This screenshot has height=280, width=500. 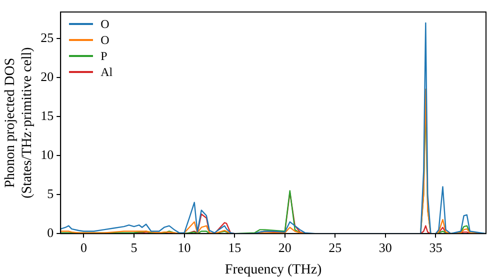 What do you see at coordinates (50, 194) in the screenshot?
I see `y-tick-label: 5` at bounding box center [50, 194].